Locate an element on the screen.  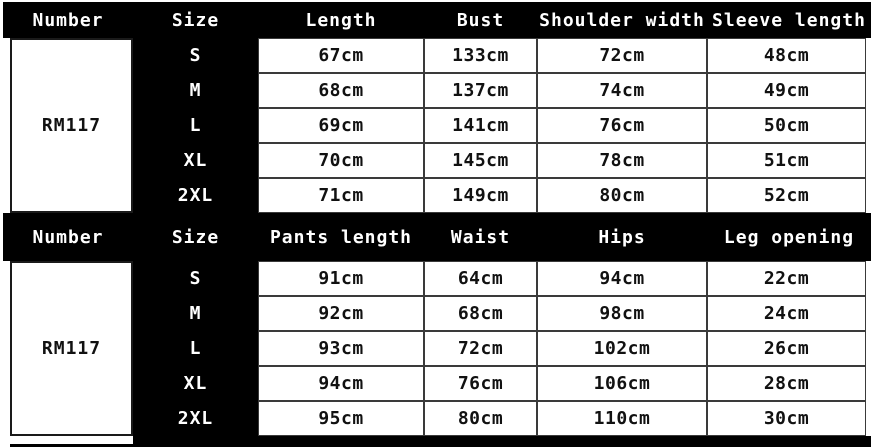
data-cell: 28cm is located at coordinates (786, 383).